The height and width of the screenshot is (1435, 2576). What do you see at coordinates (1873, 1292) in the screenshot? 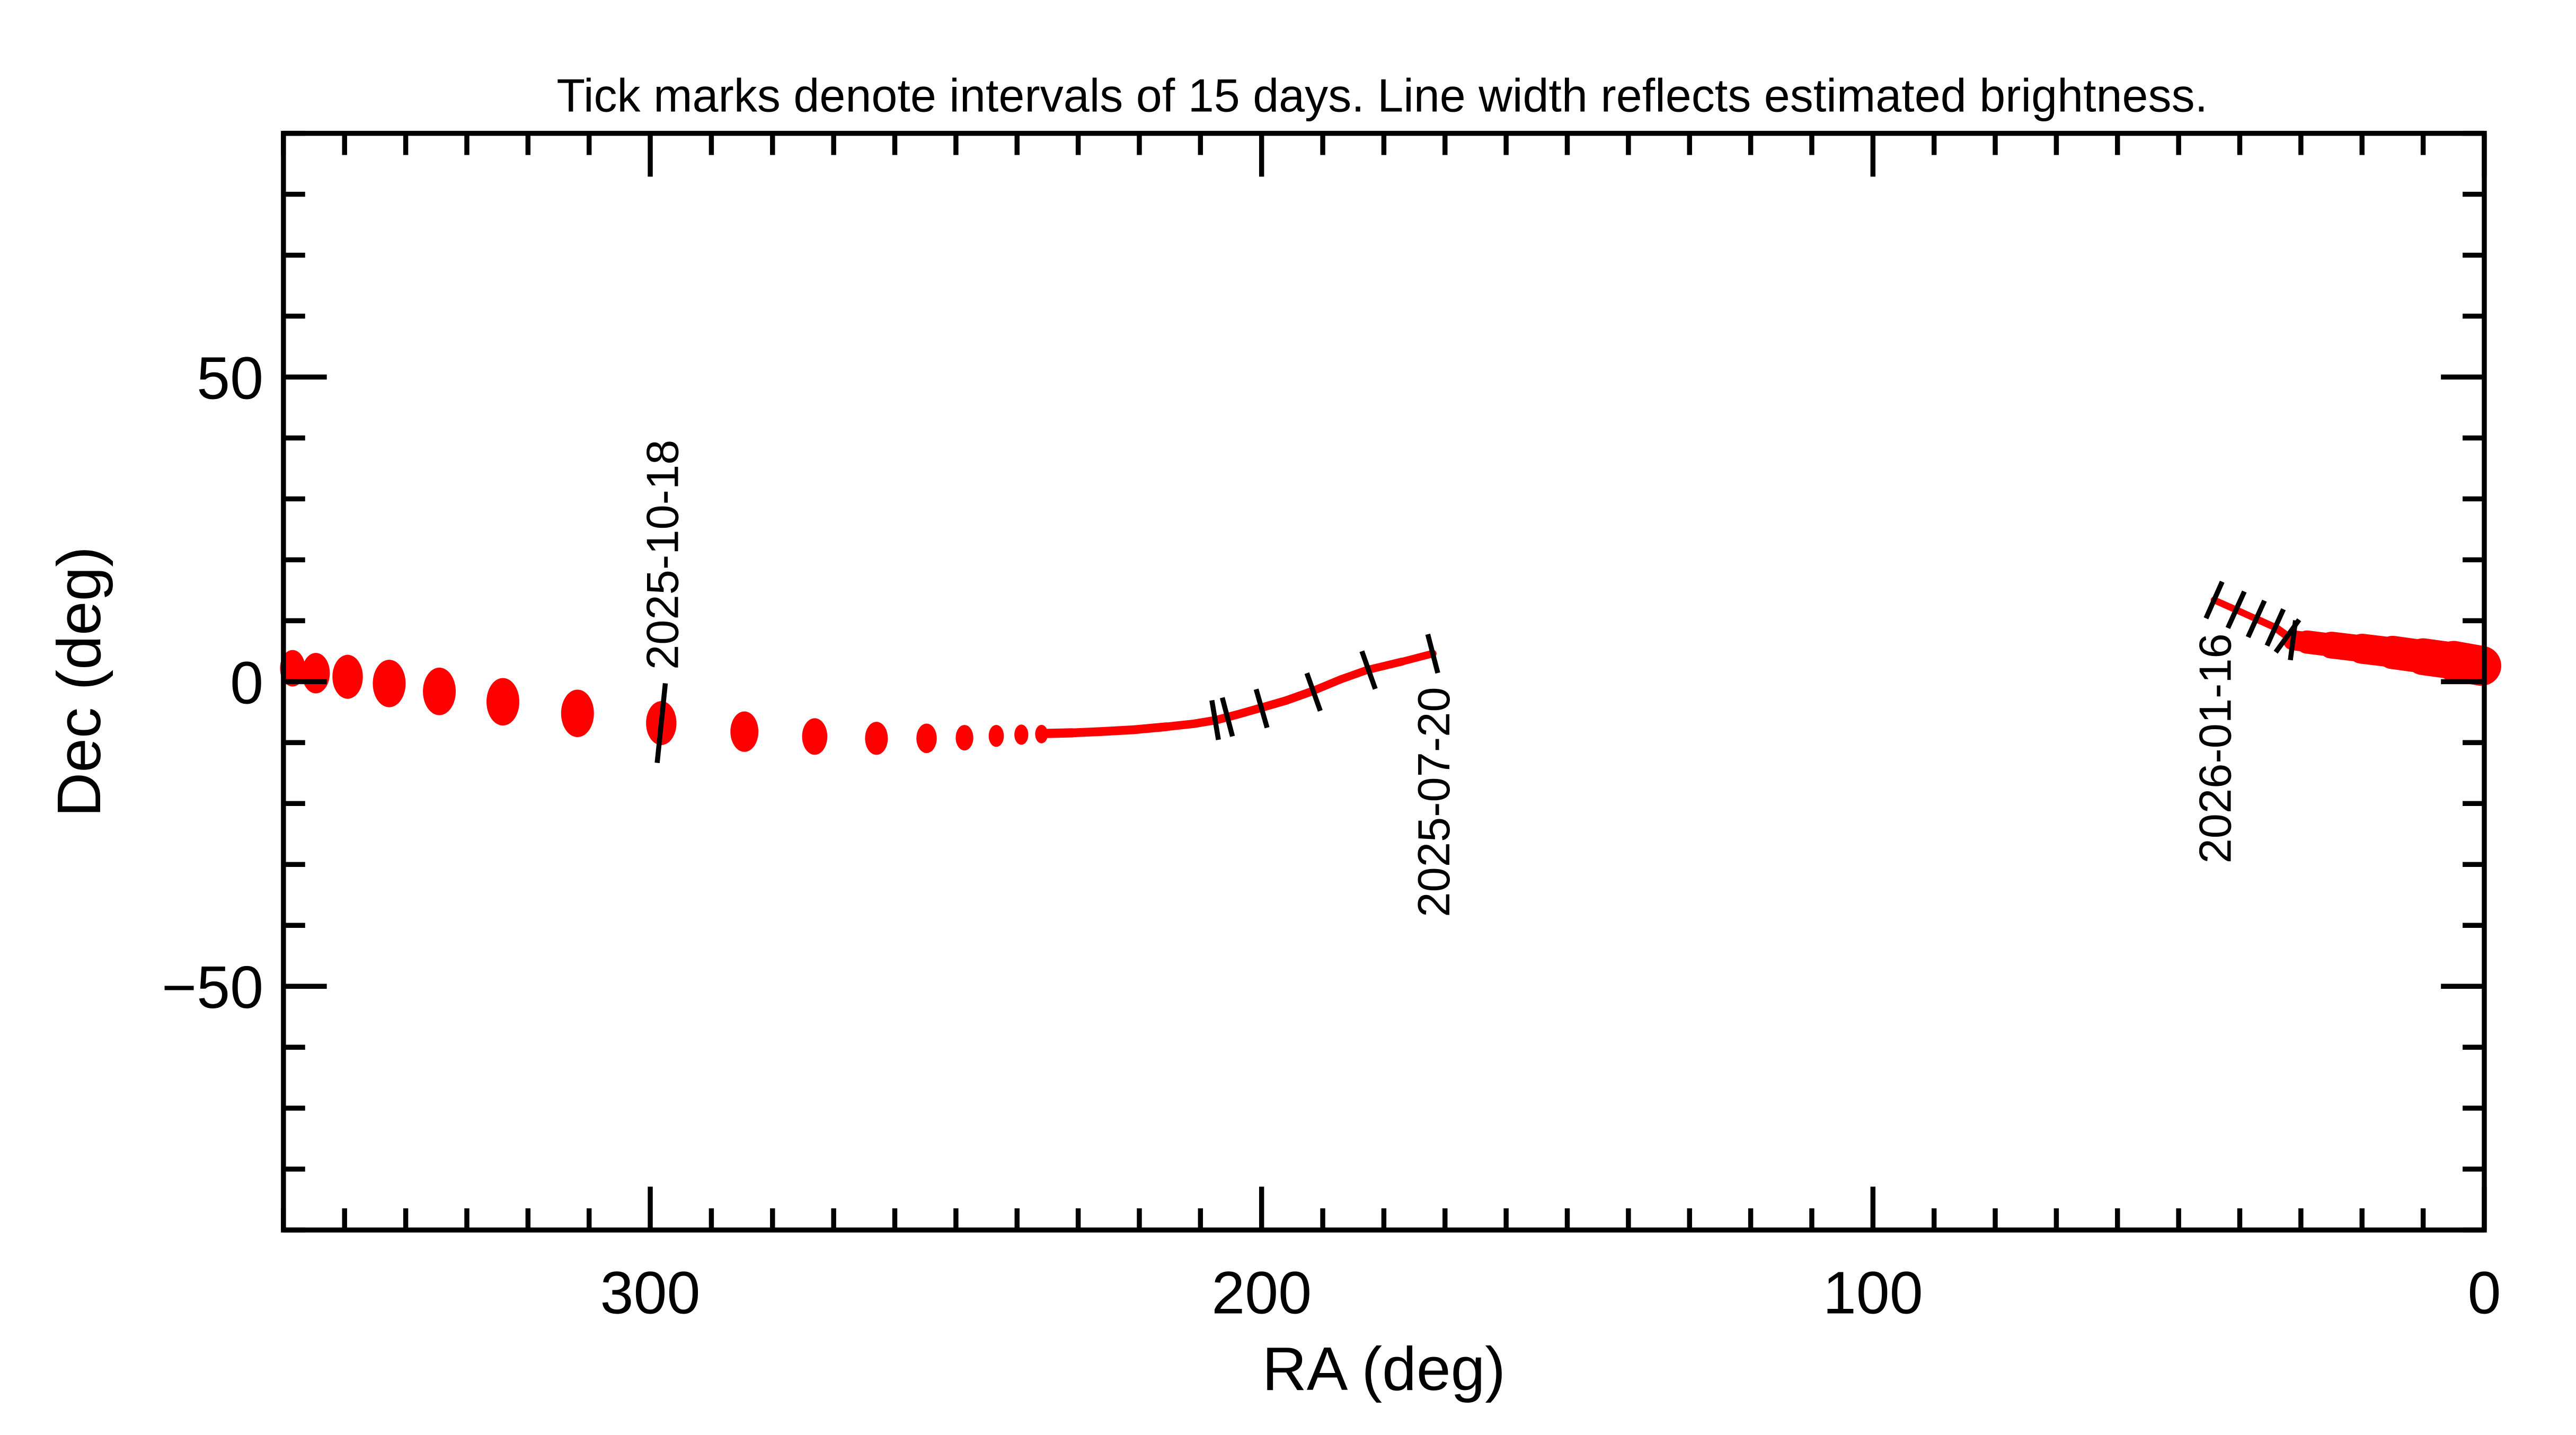
I see `x-tick-label: 100` at bounding box center [1873, 1292].